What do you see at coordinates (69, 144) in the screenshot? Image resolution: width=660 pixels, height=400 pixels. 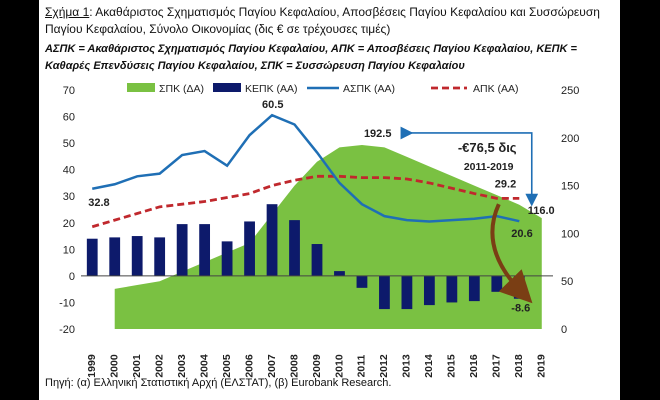 I see `left-tick-label: 50` at bounding box center [69, 144].